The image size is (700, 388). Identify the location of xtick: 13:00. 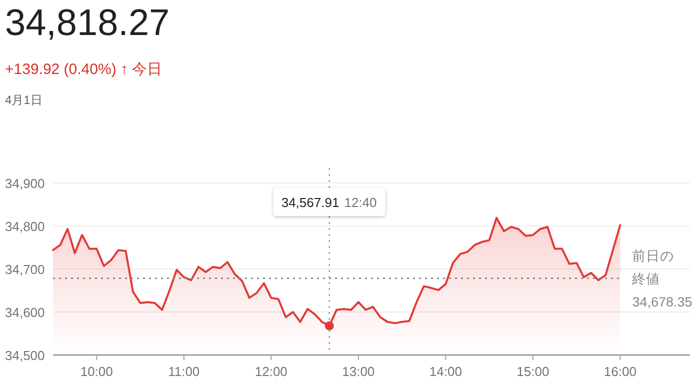
(358, 371).